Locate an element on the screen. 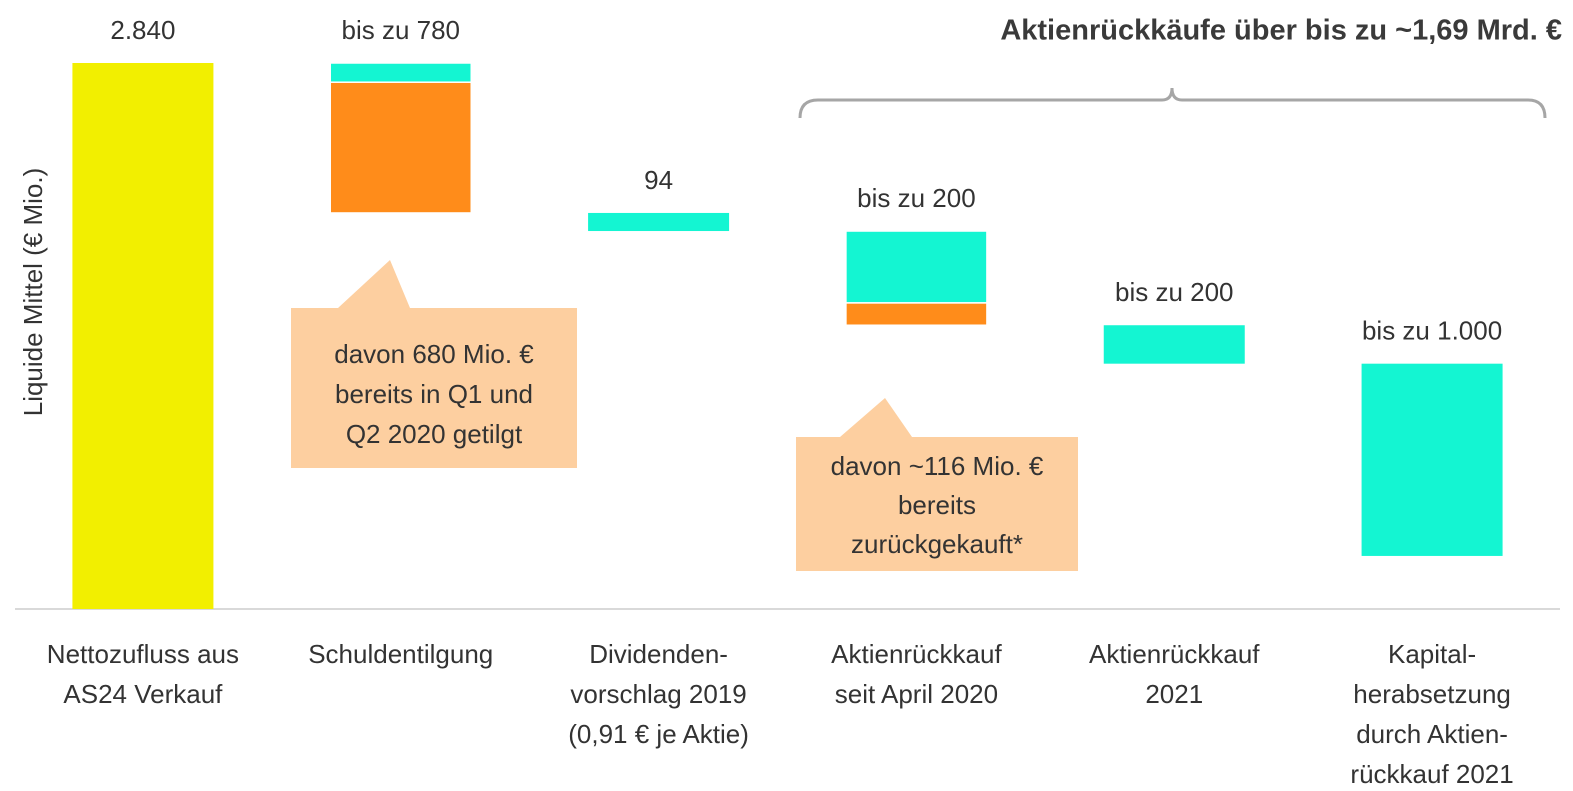 The height and width of the screenshot is (791, 1573). annotation: davon ~116 Mio. € is located at coordinates (937, 466).